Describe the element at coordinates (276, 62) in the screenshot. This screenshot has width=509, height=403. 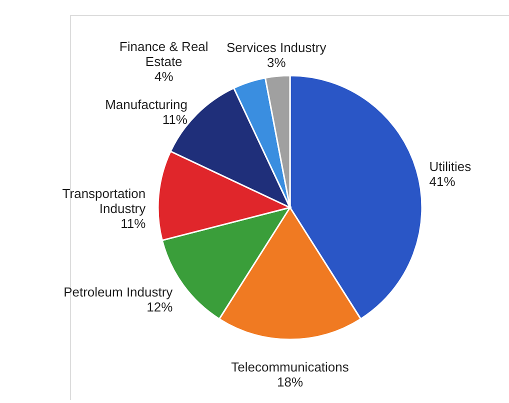
I see `data-label: 3%` at that location.